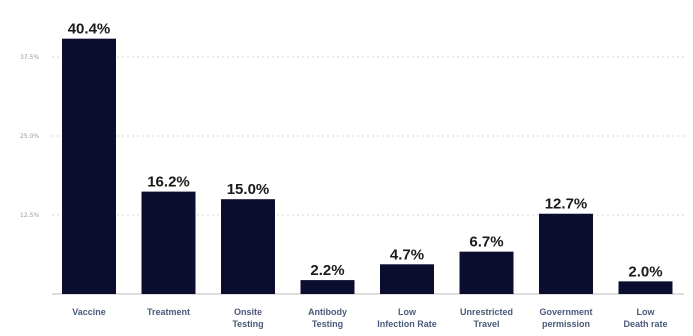  I want to click on category-label: Infection Rate, so click(407, 324).